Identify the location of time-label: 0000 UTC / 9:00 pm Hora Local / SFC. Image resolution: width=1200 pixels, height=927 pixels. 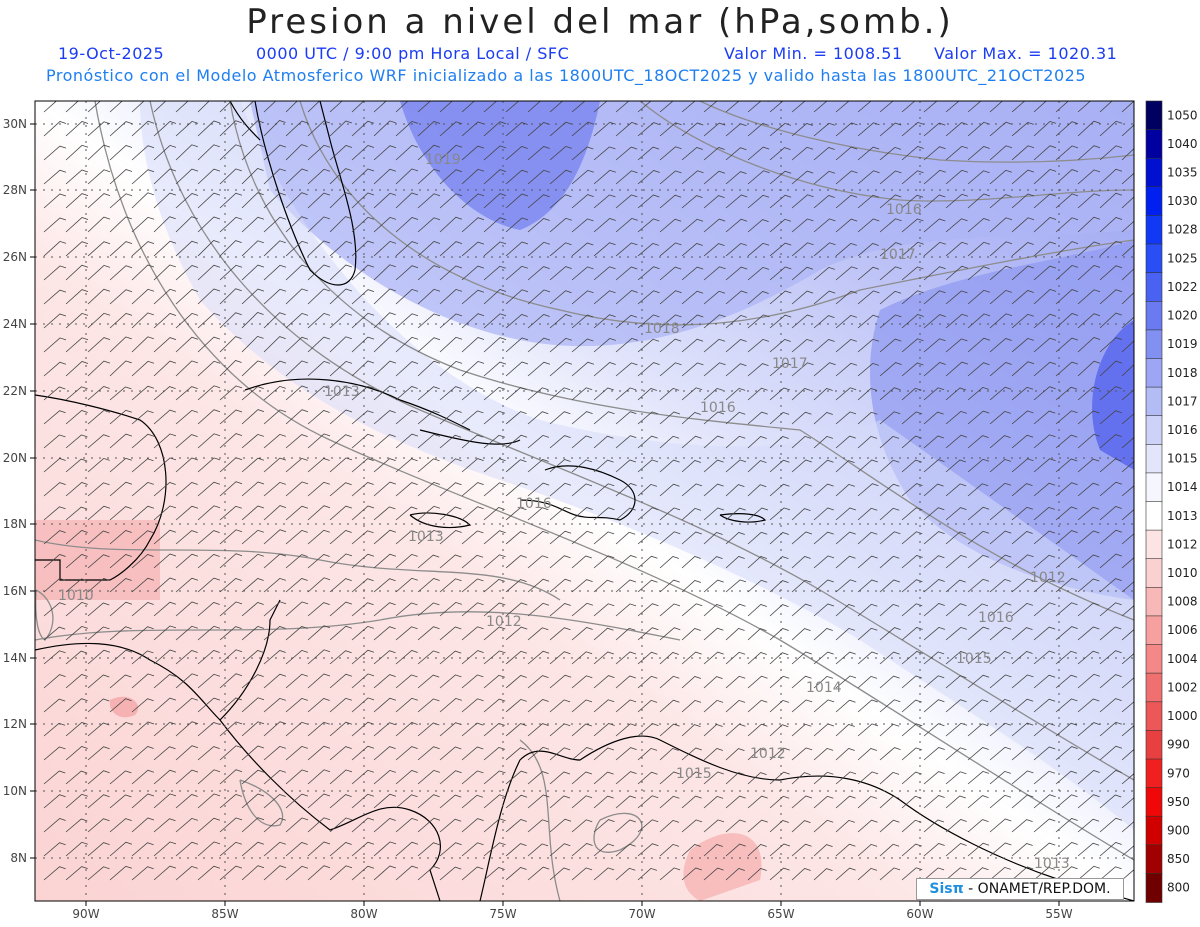
(413, 53).